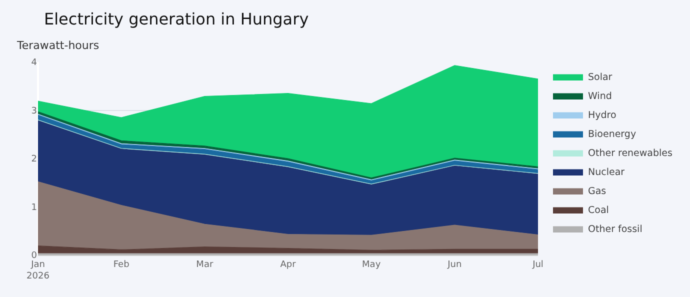 The width and height of the screenshot is (690, 297). What do you see at coordinates (58, 45) in the screenshot?
I see `chart-subtitle: Terawatt-hours` at bounding box center [58, 45].